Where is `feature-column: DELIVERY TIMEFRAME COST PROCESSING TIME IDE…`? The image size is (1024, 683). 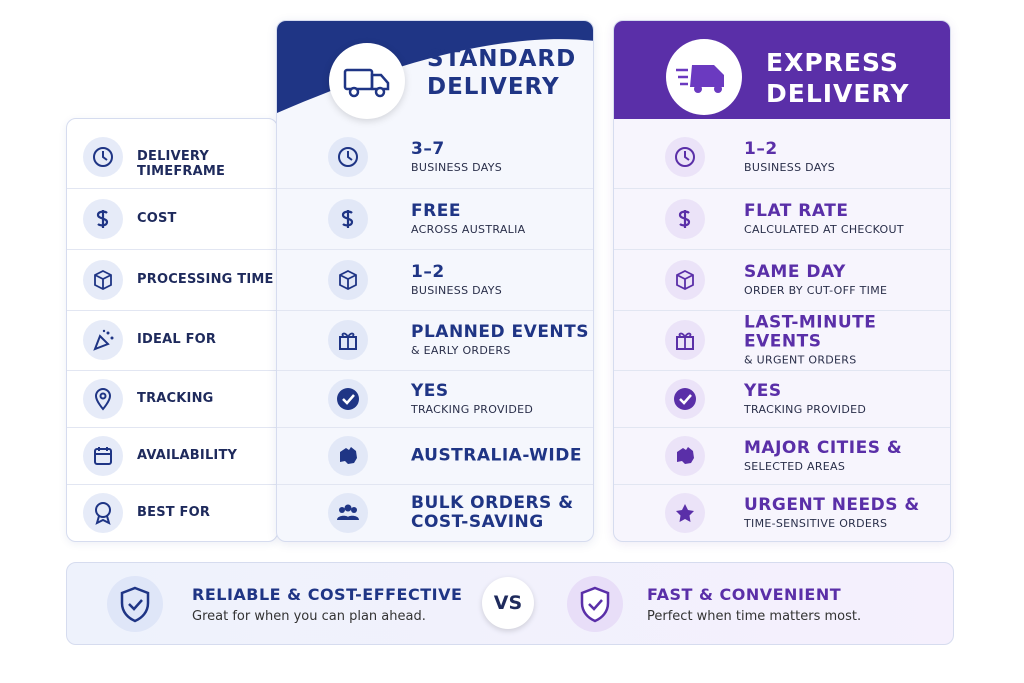
feature-column: DELIVERY TIMEFRAME COST PROCESSING TIME IDE… is located at coordinates (172, 330).